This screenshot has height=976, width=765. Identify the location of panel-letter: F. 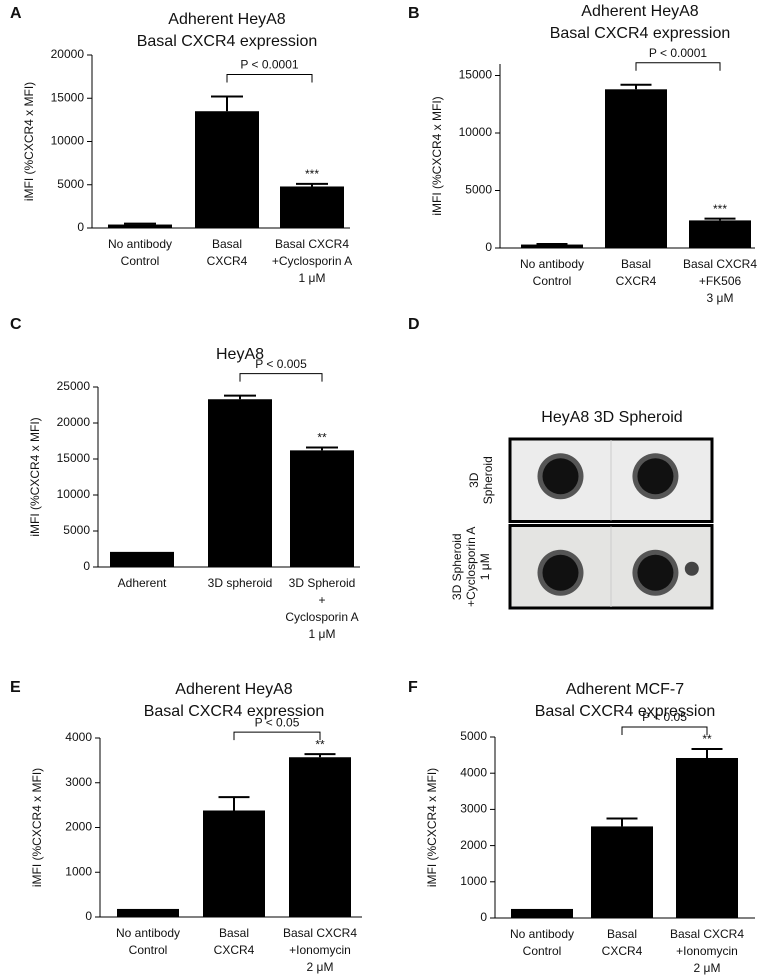
(413, 687).